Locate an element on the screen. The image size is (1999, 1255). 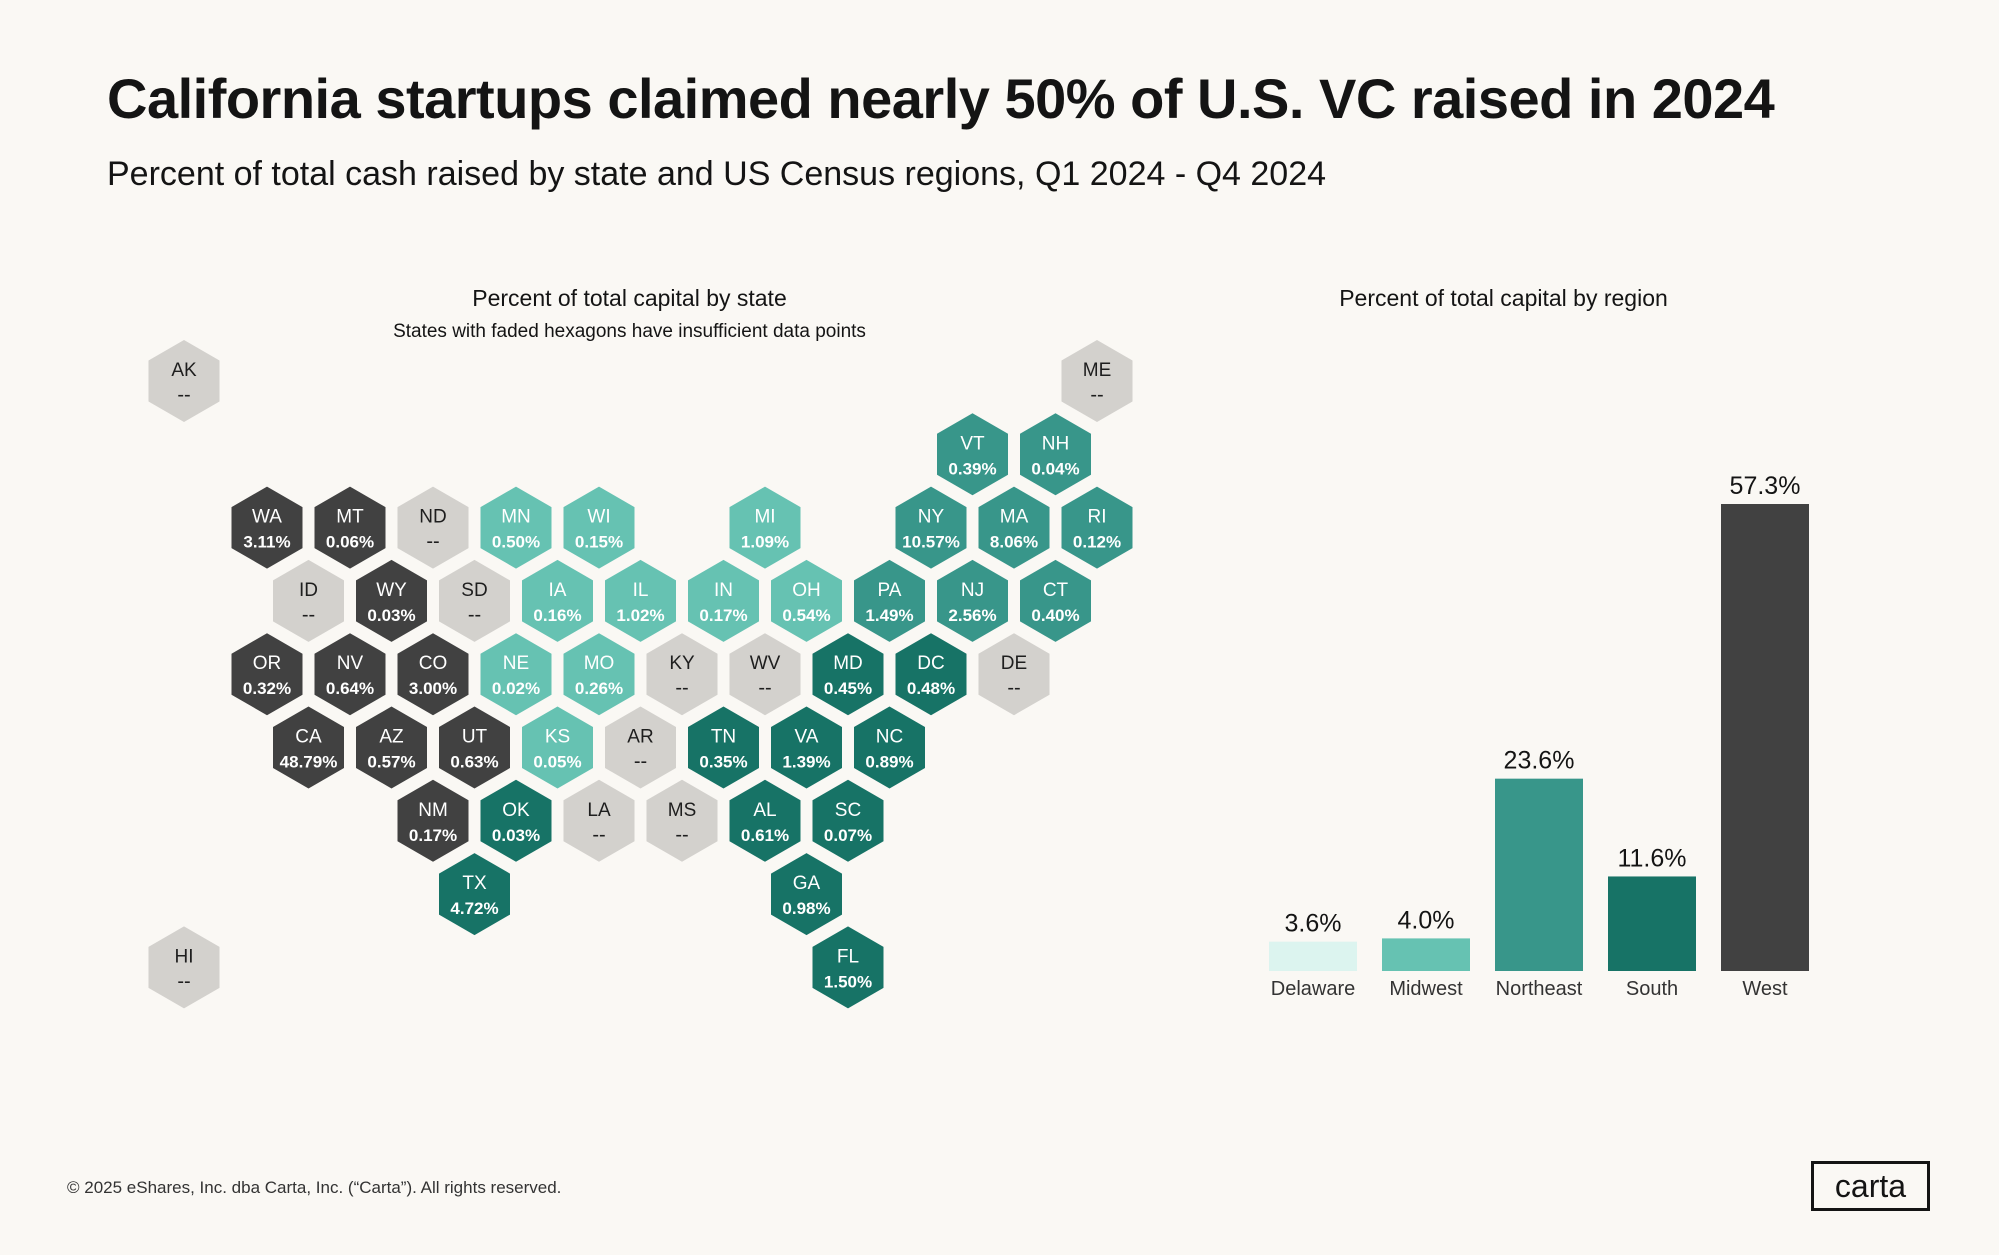
bar-delaware is located at coordinates (1313, 956).